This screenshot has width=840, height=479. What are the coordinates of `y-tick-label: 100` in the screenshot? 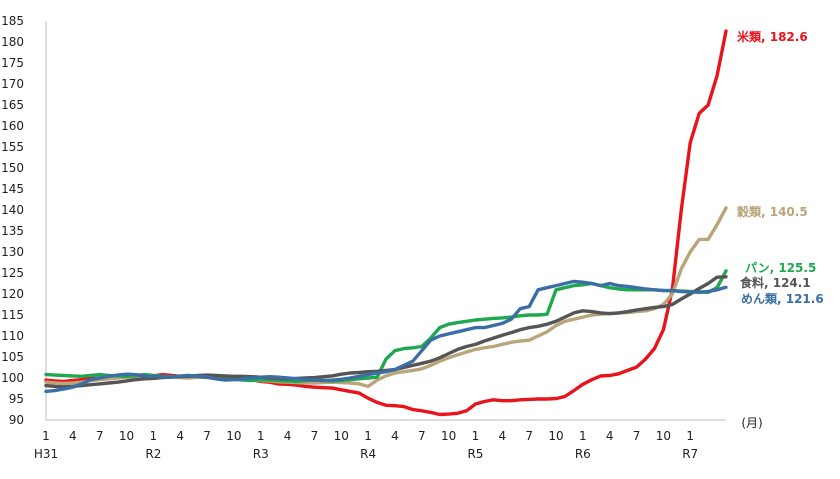 It's located at (12, 378).